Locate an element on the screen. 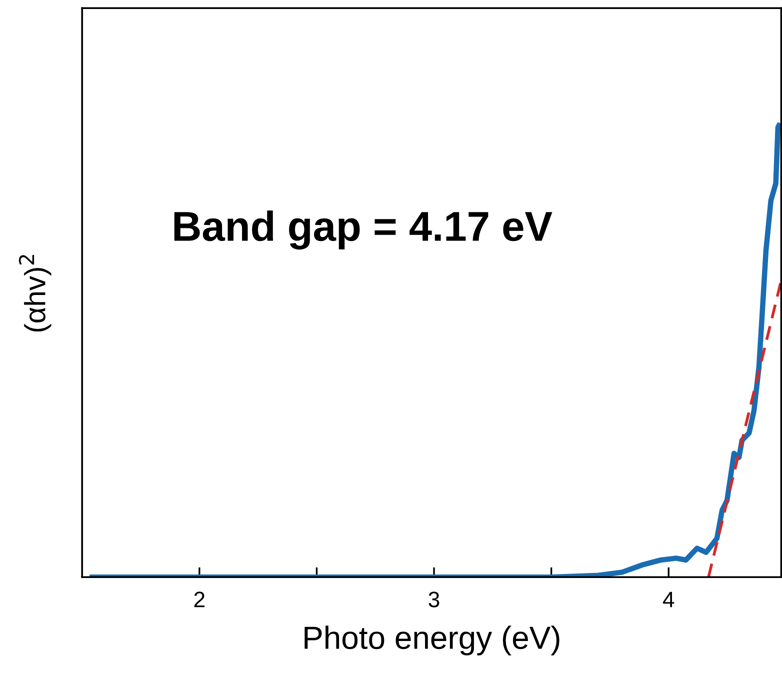 The image size is (782, 679). x-tick-label: 3 is located at coordinates (434, 600).